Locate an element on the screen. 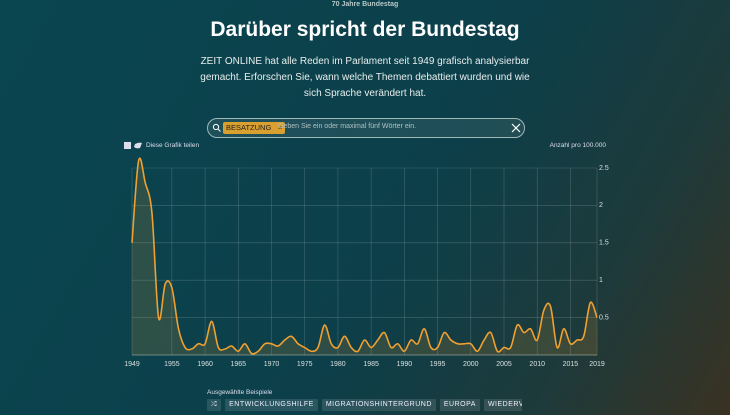  x-tick-label: 2019 is located at coordinates (597, 364).